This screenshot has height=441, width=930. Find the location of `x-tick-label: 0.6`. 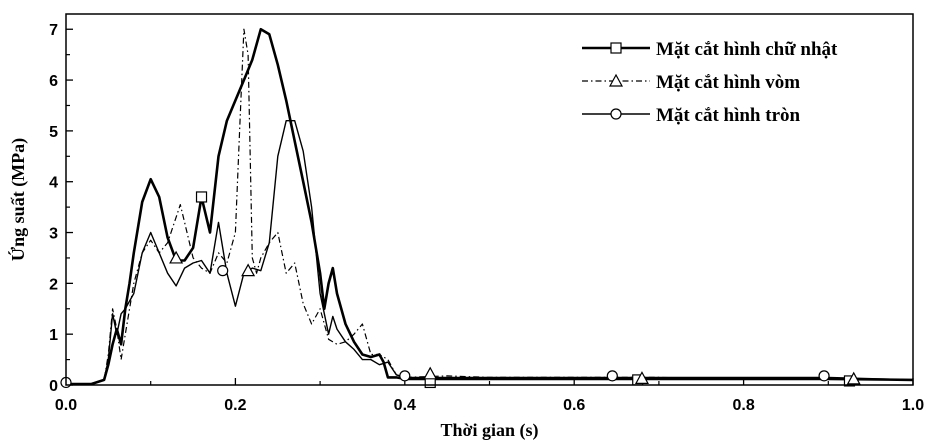

x-tick-label: 0.6 is located at coordinates (574, 405).